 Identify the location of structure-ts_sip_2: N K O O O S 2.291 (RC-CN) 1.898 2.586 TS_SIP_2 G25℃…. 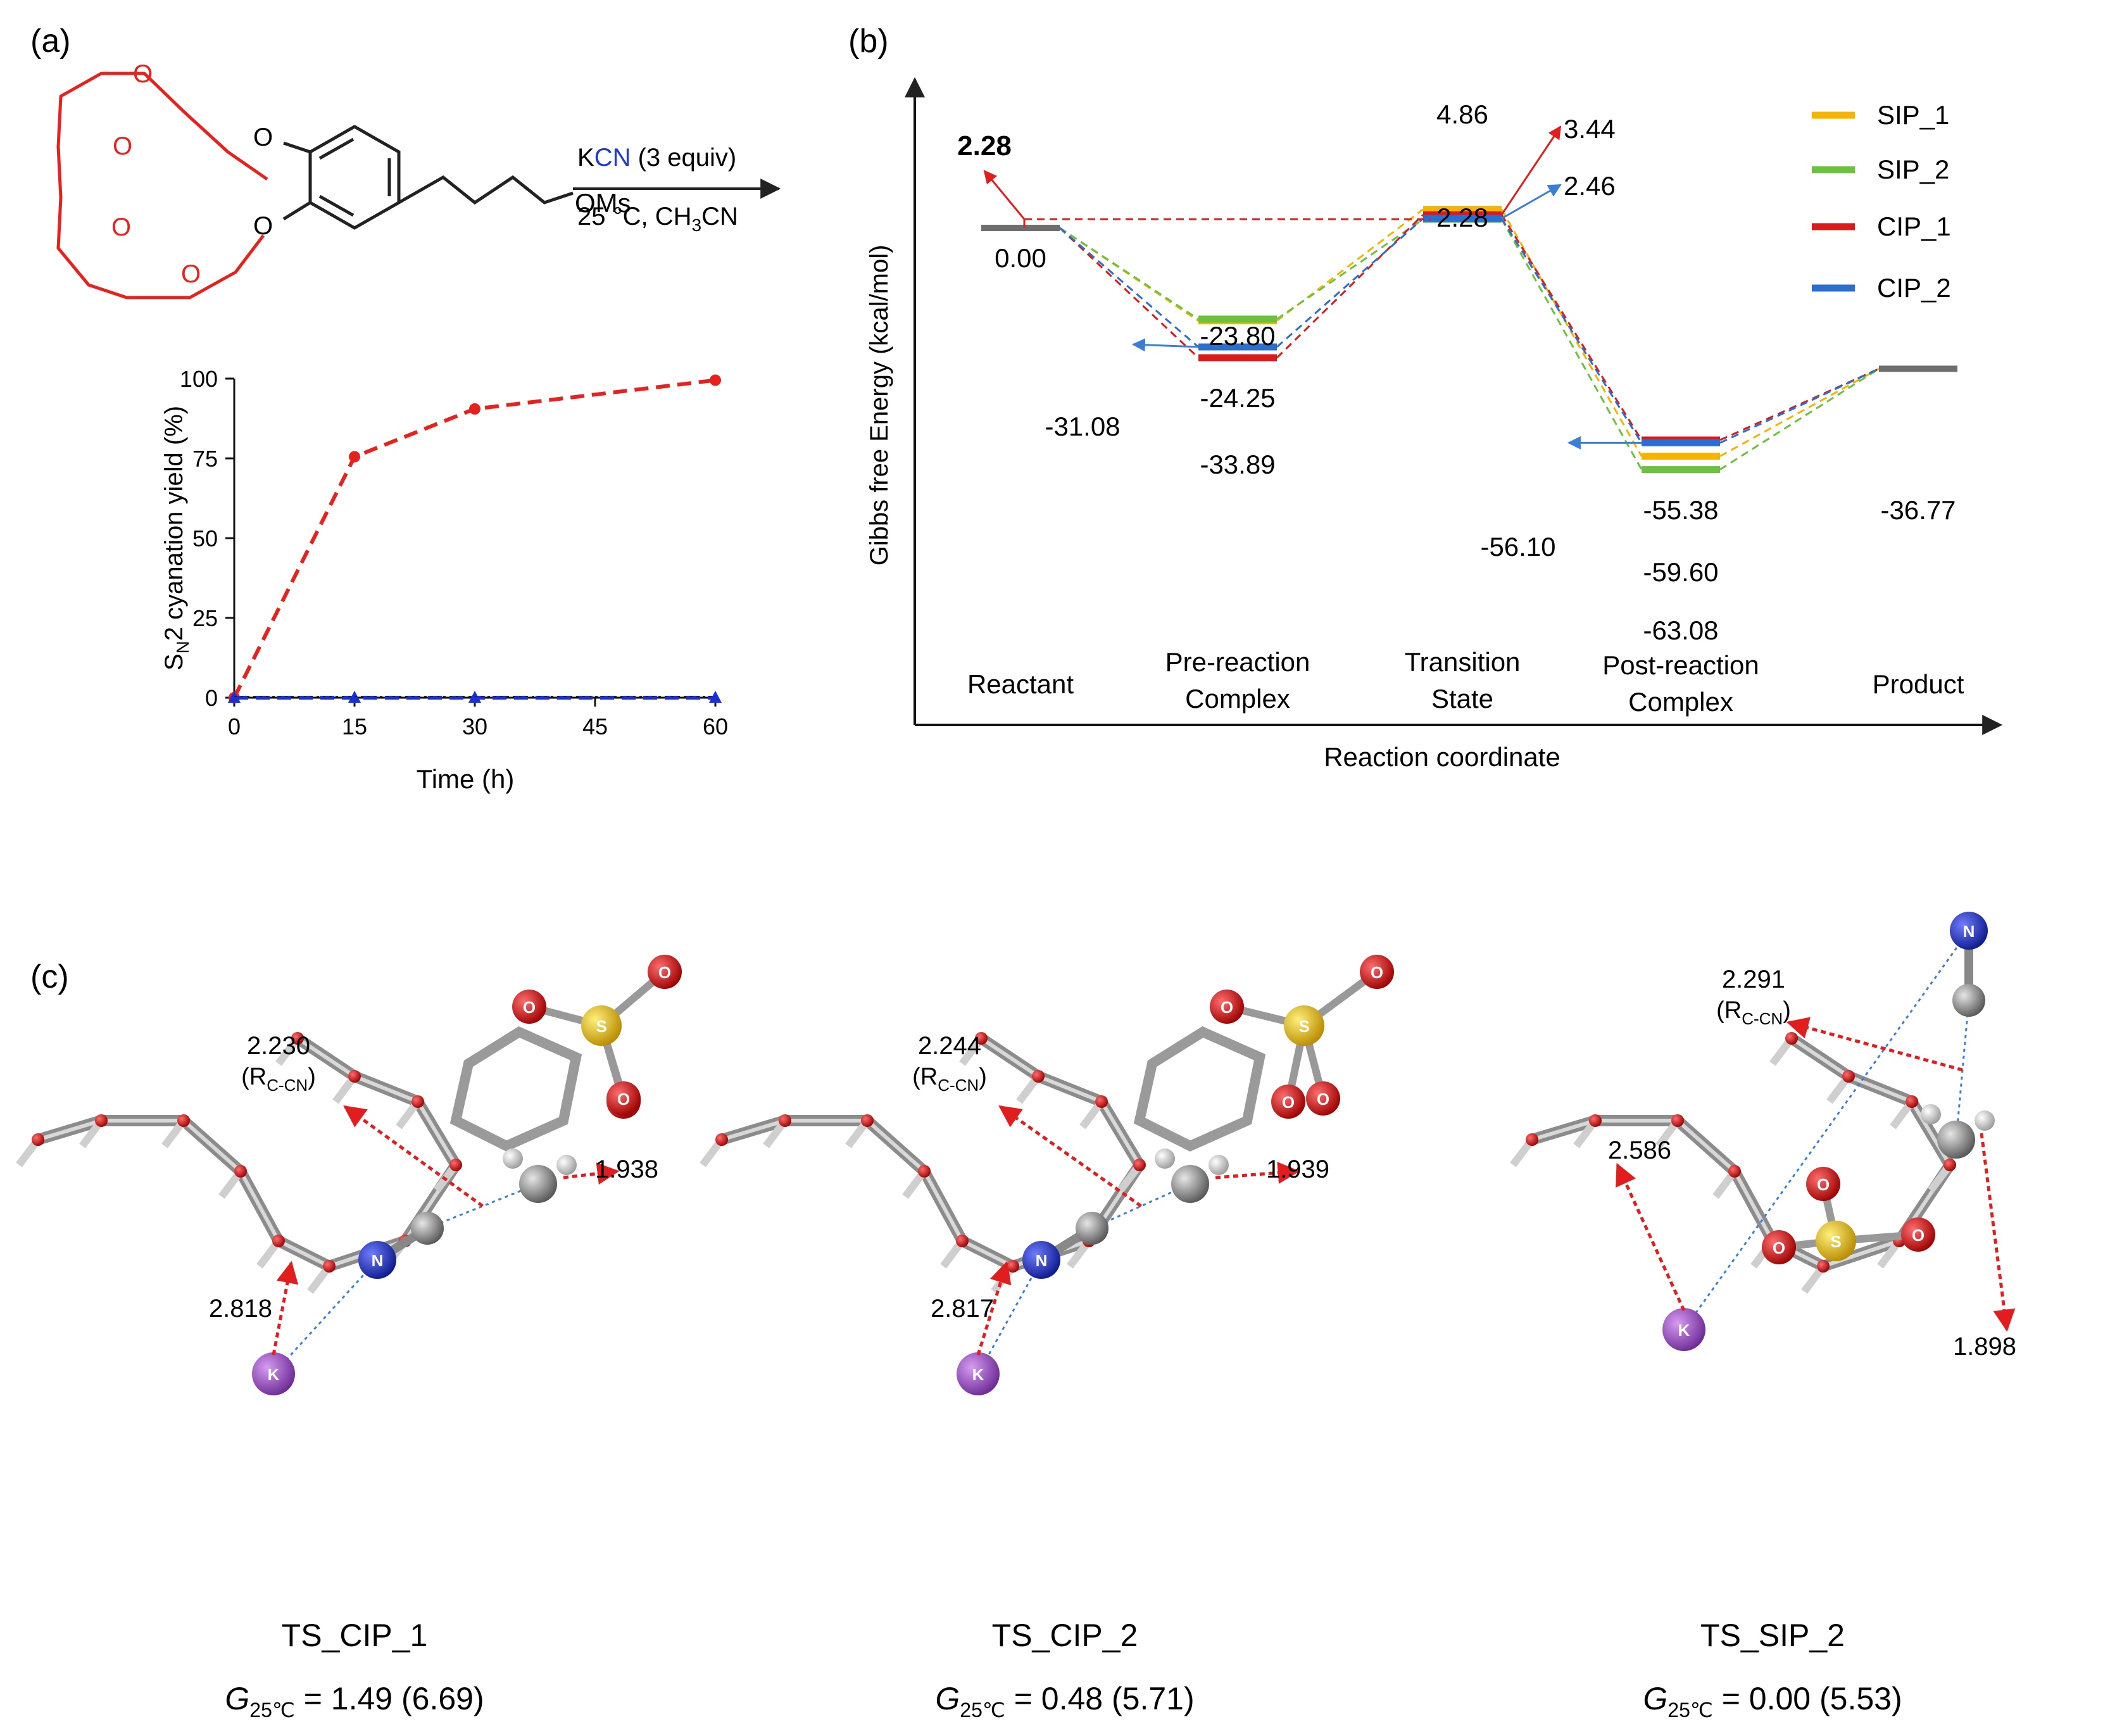
(1763, 1316).